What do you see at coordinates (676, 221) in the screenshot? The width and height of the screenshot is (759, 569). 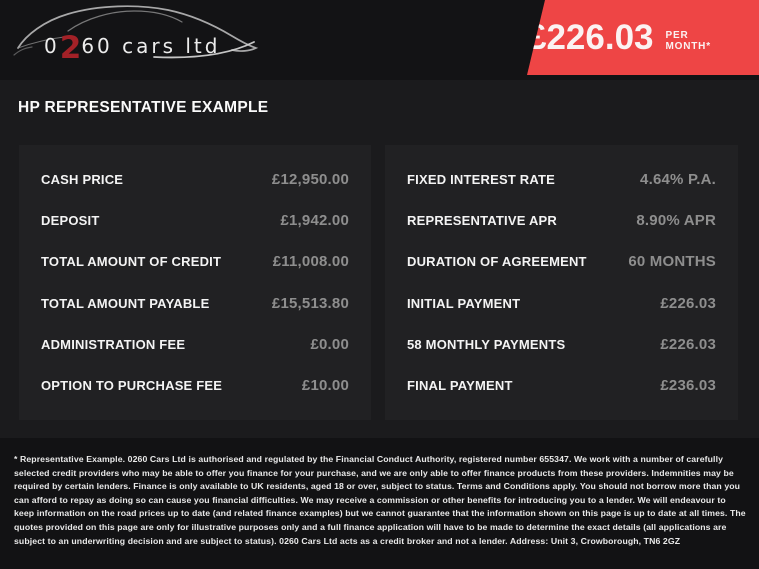 I see `row-value: 8.90% APR` at bounding box center [676, 221].